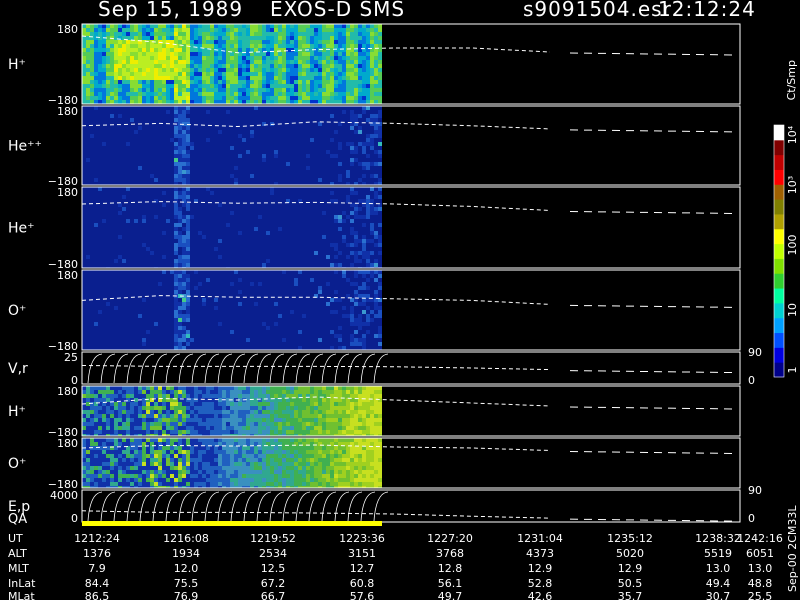 Image resolution: width=800 pixels, height=600 pixels. I want to click on y-top-o_plus: 180, so click(67, 275).